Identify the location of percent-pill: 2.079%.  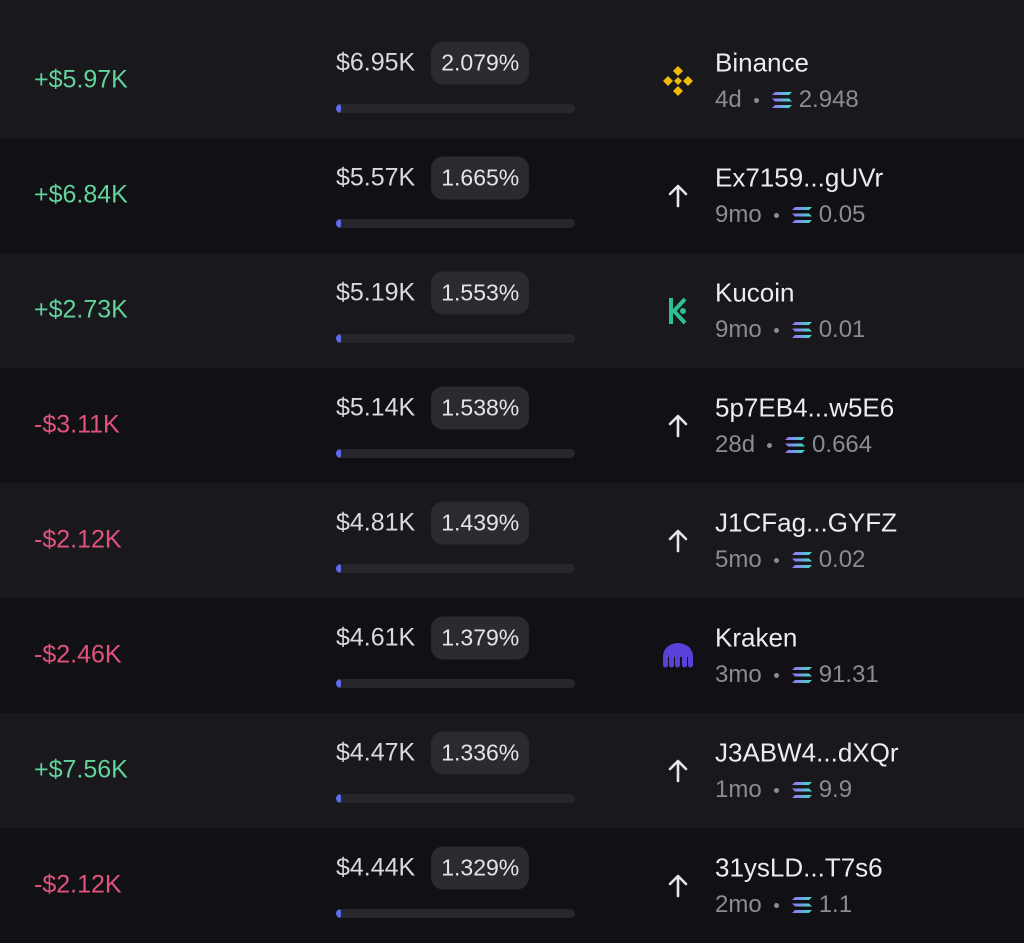
(480, 63).